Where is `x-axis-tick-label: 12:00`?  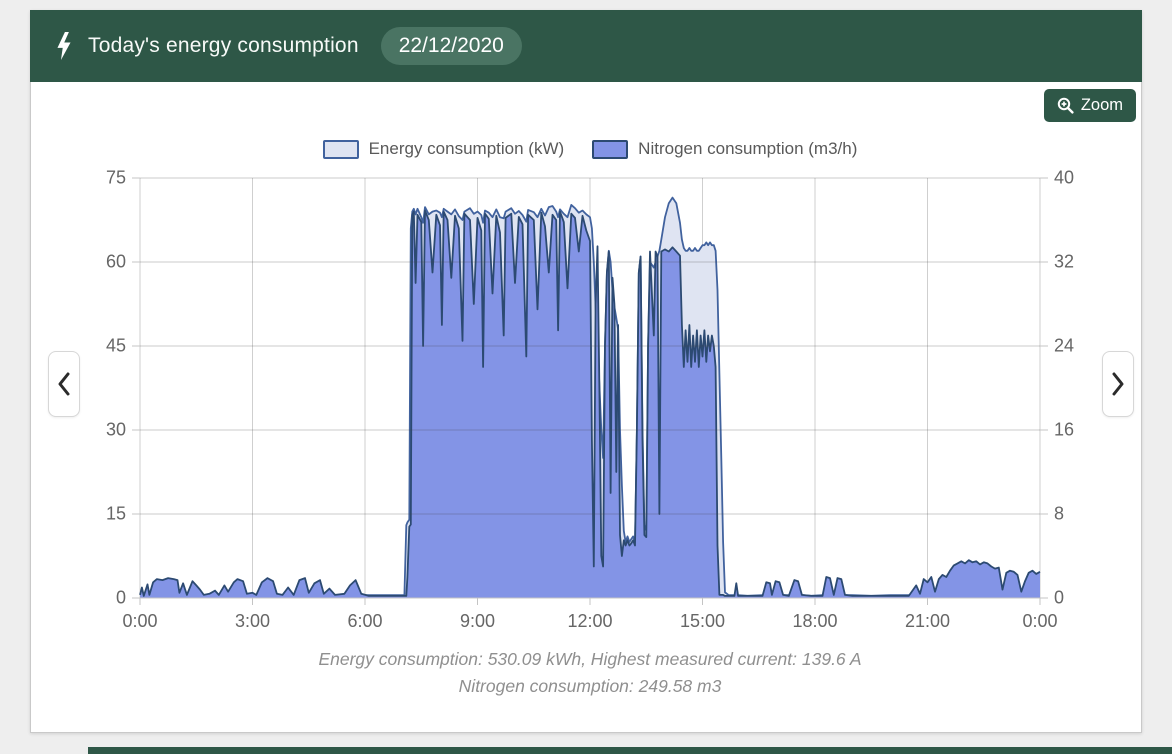 x-axis-tick-label: 12:00 is located at coordinates (590, 621).